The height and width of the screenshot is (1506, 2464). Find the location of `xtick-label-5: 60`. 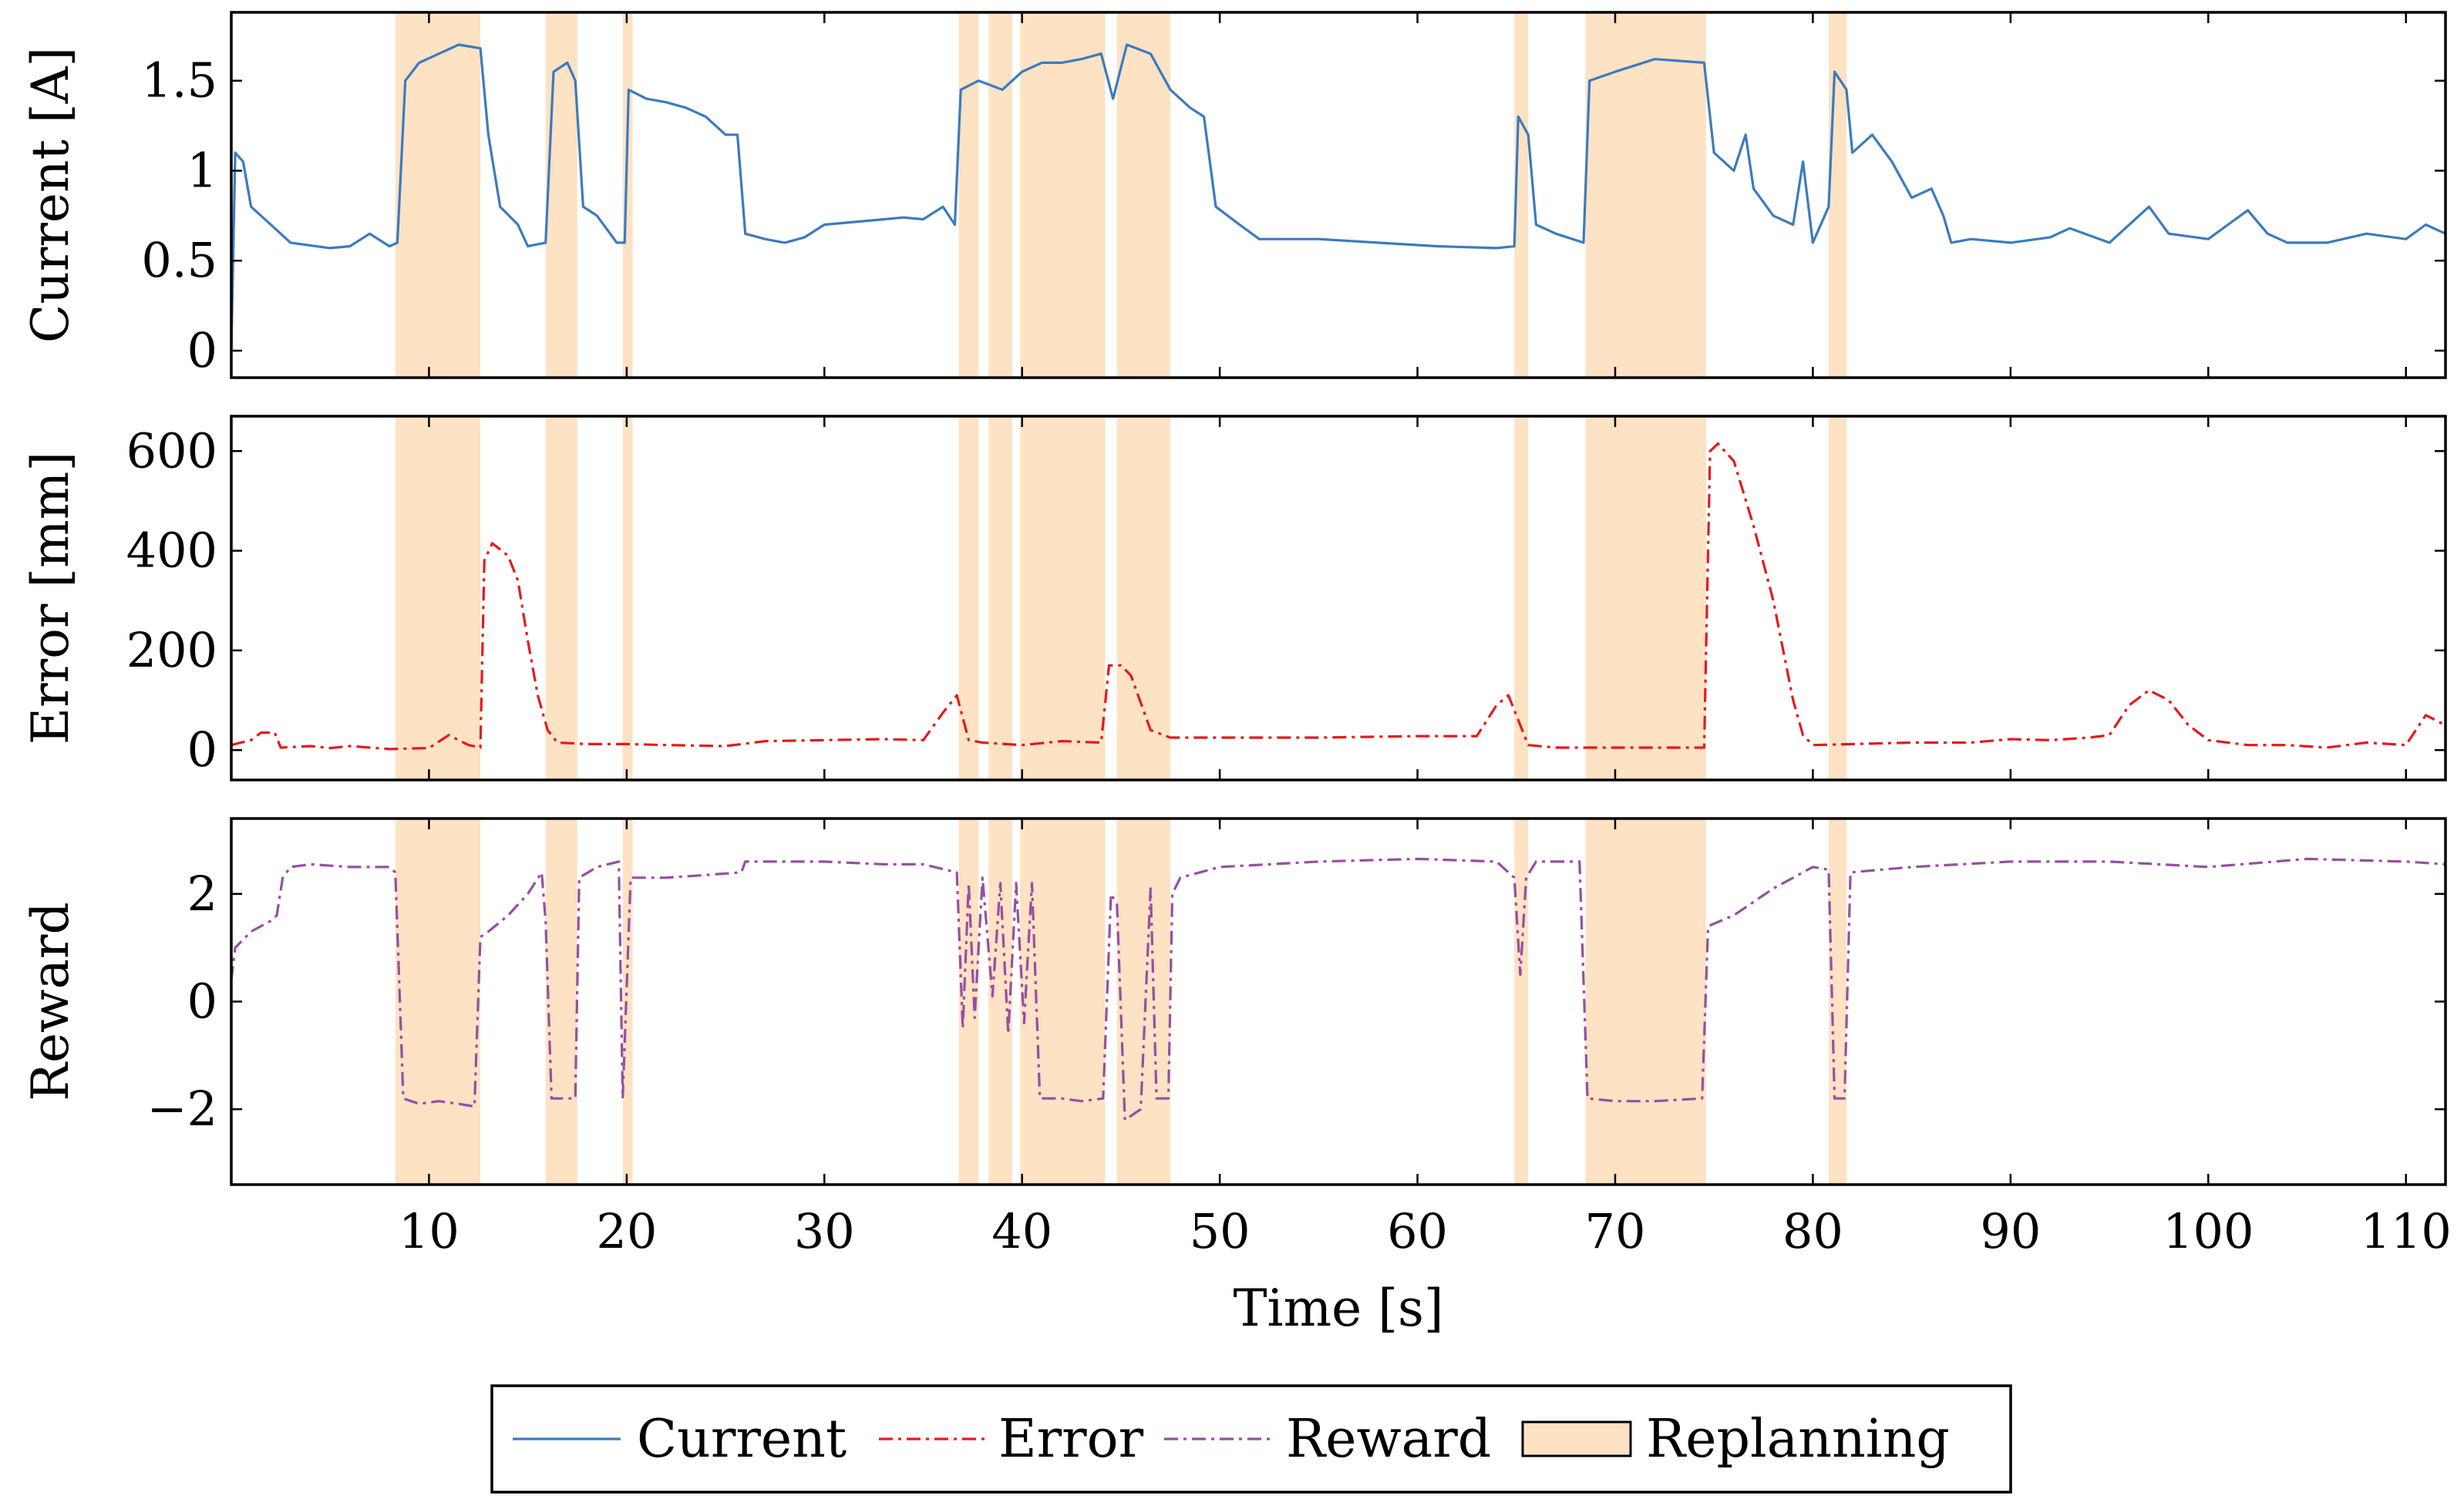

xtick-label-5: 60 is located at coordinates (1417, 1231).